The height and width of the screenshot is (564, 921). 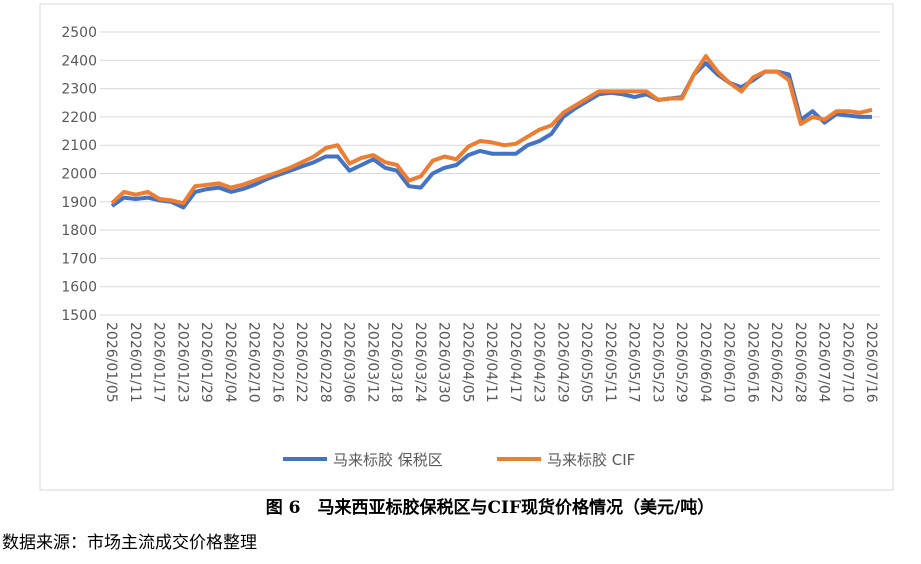 What do you see at coordinates (135, 362) in the screenshot?
I see `x-tick-label: 2026/01/11` at bounding box center [135, 362].